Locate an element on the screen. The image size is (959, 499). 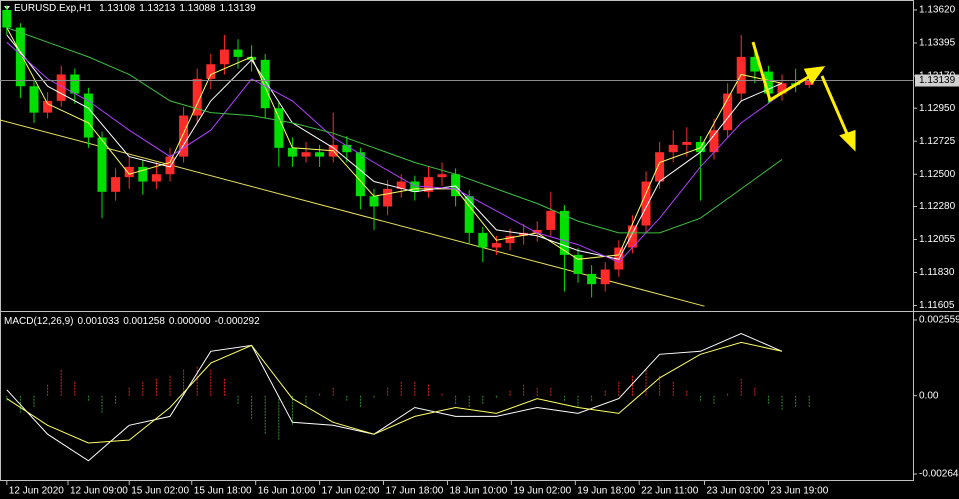
y-tick-label: 1.12055 is located at coordinates (937, 239).